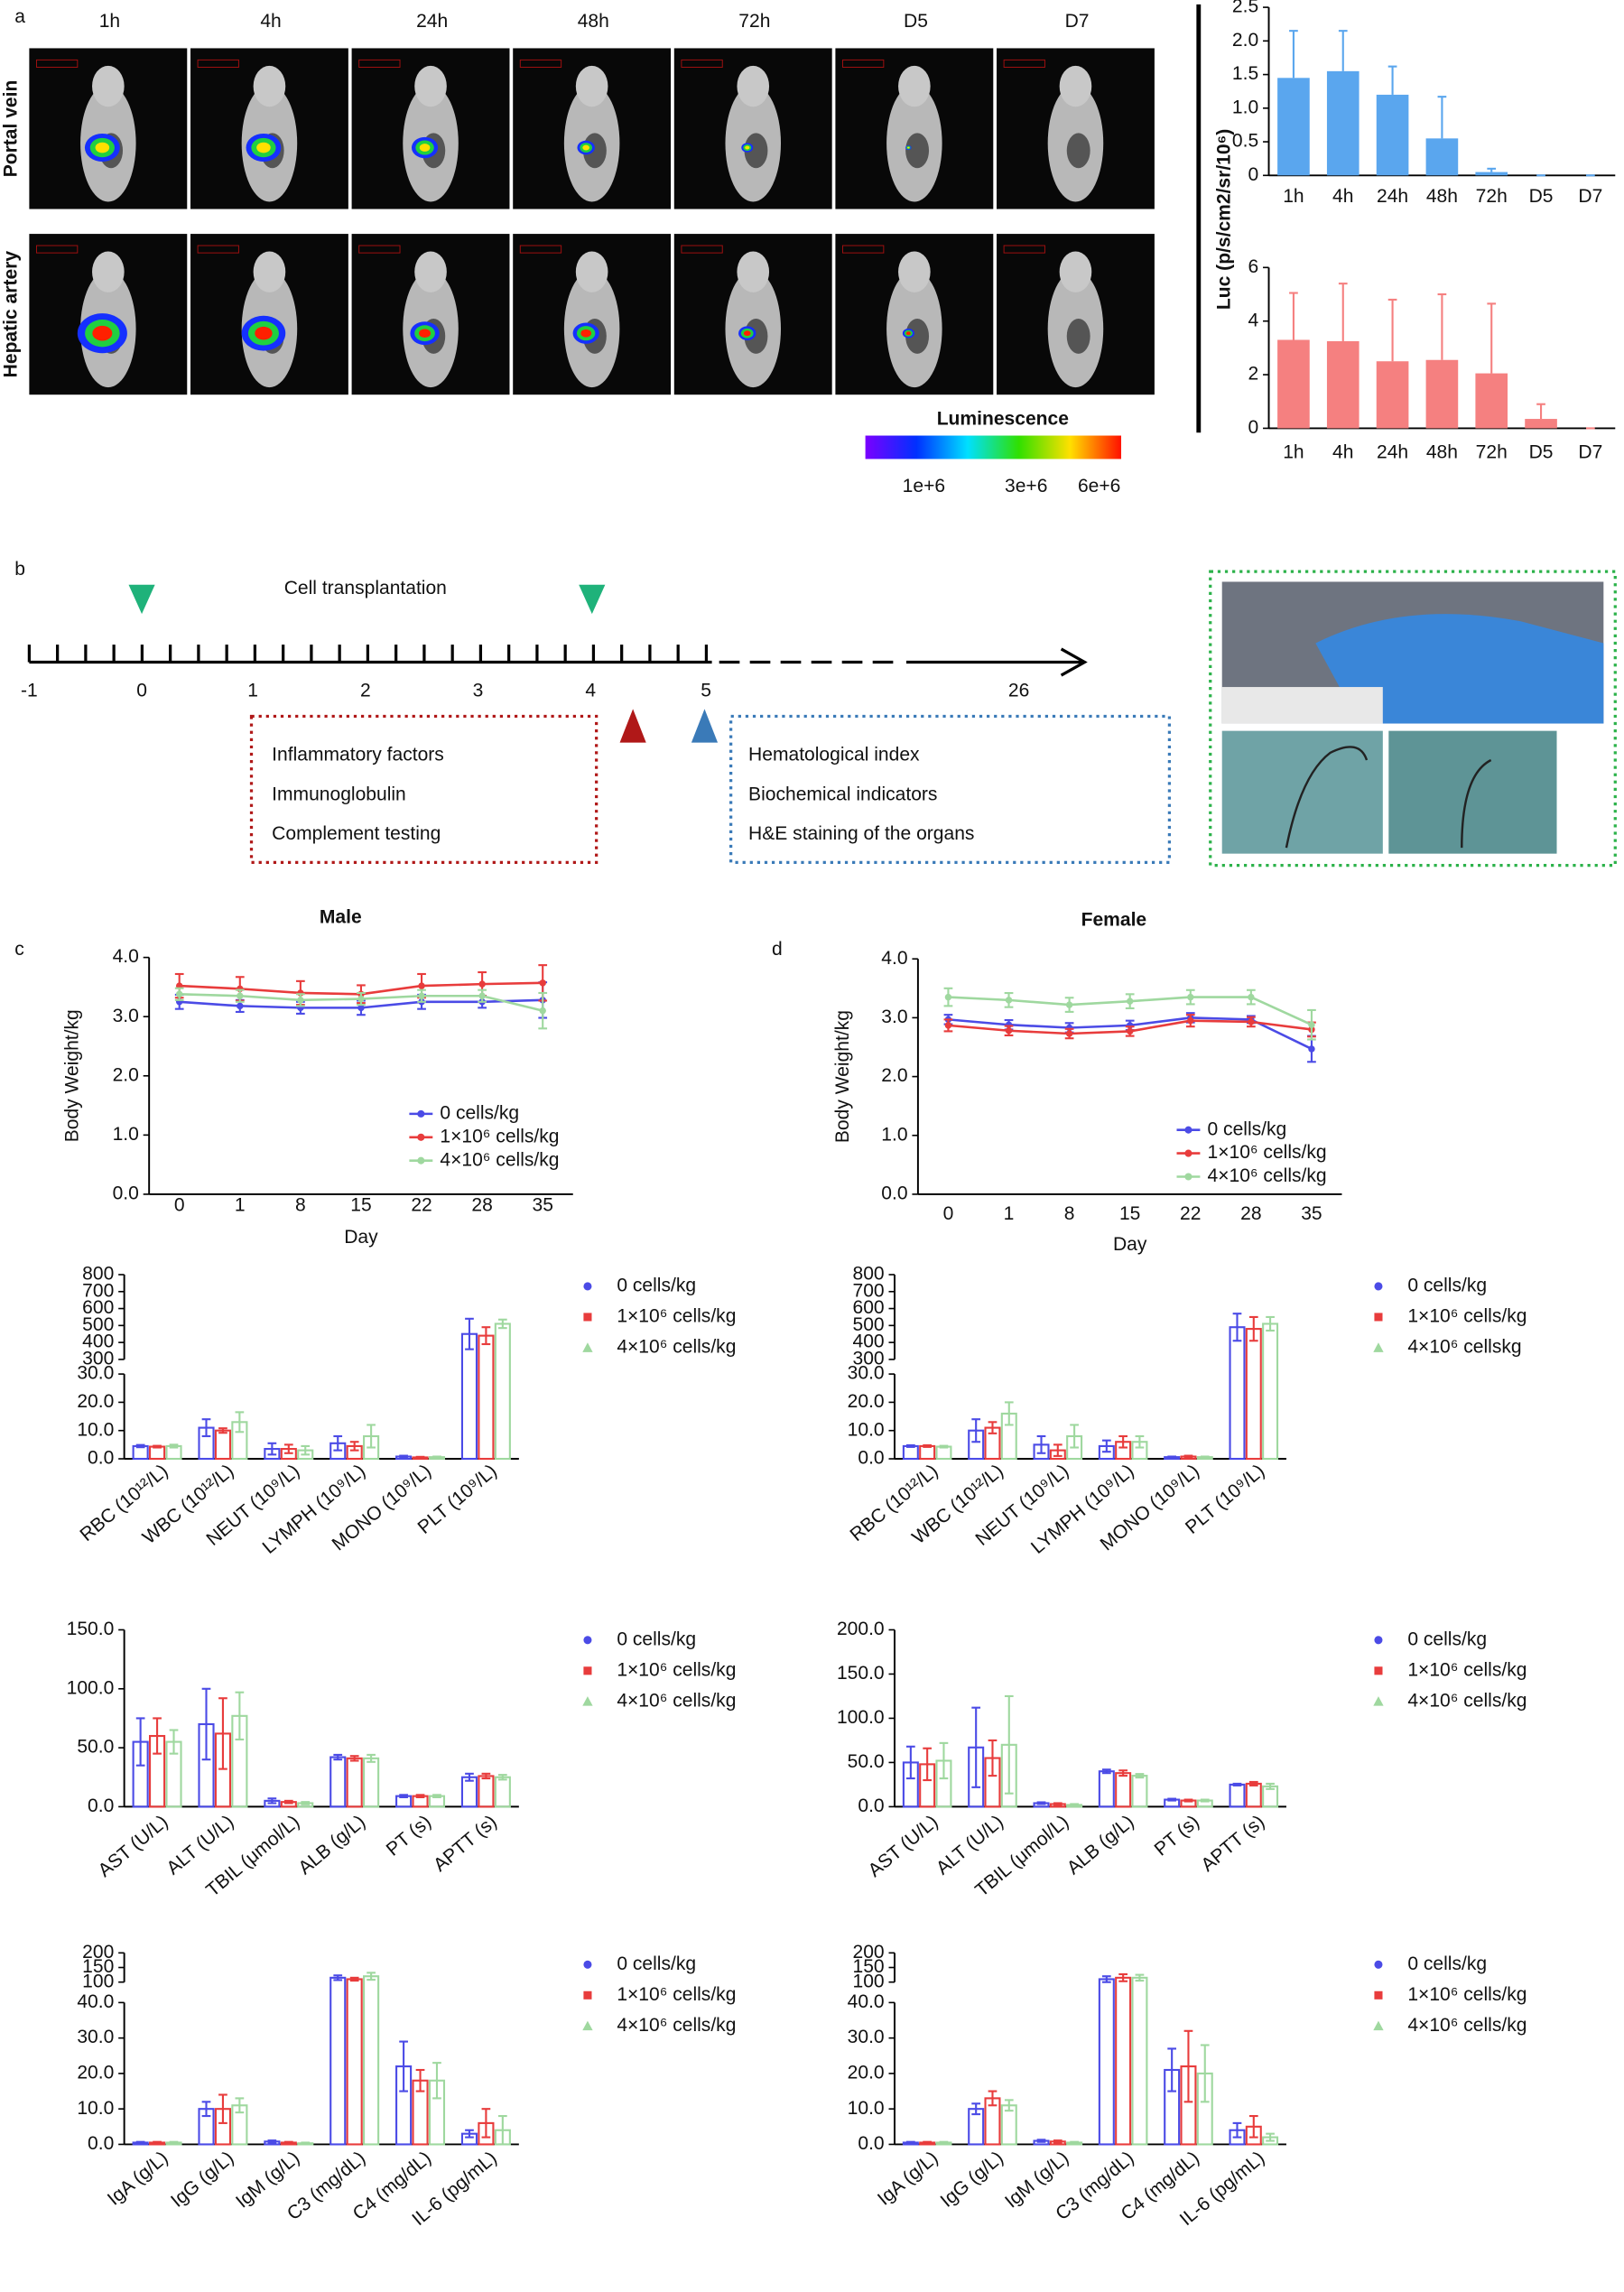  I want to click on x-tick-label: D7, so click(1590, 196).